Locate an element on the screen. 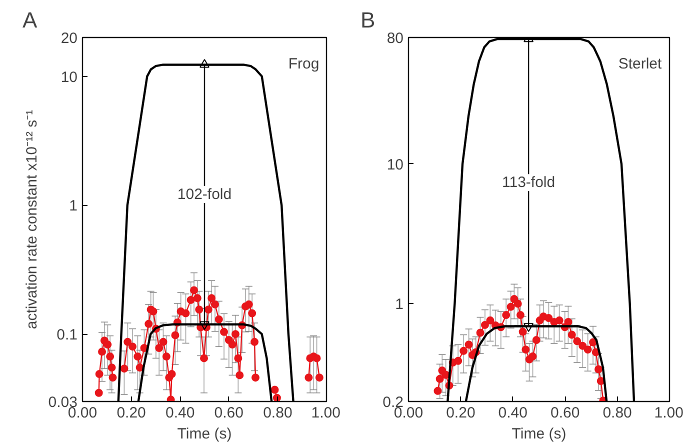 The image size is (683, 445). annotation: Sterlet is located at coordinates (640, 64).